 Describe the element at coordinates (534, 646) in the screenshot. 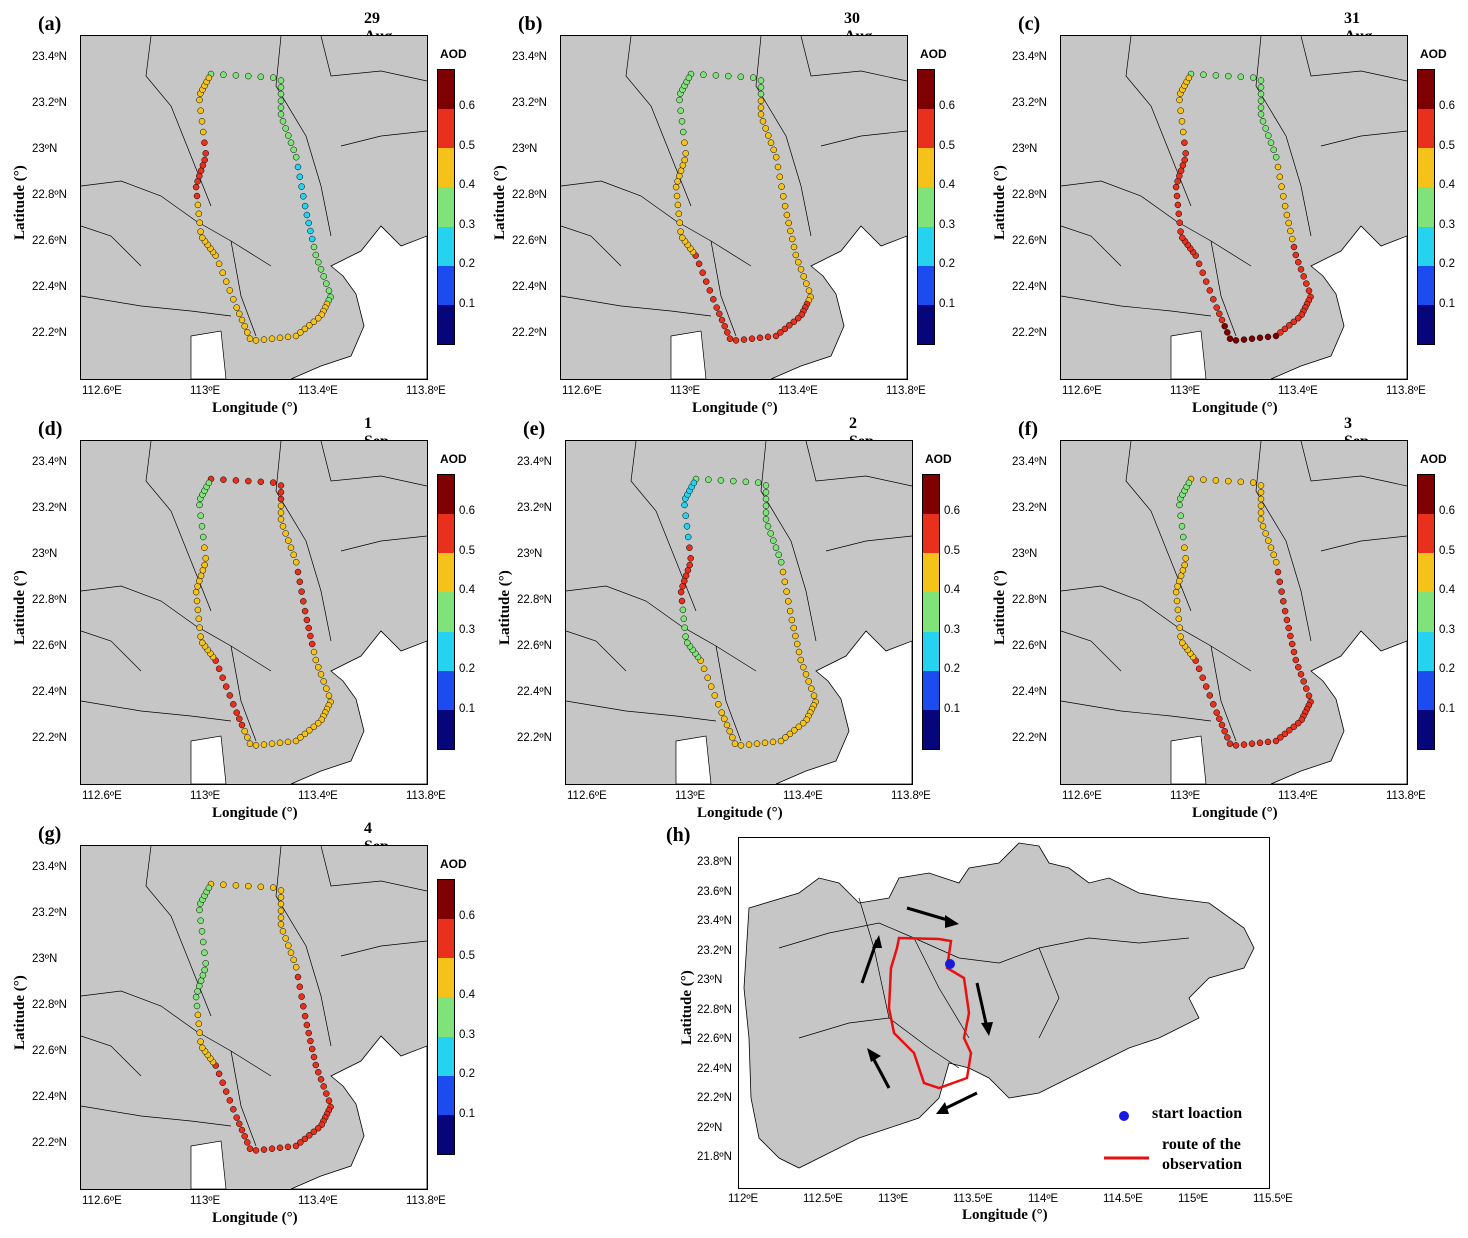

I see `y-tick-label: 22.6ºN` at that location.